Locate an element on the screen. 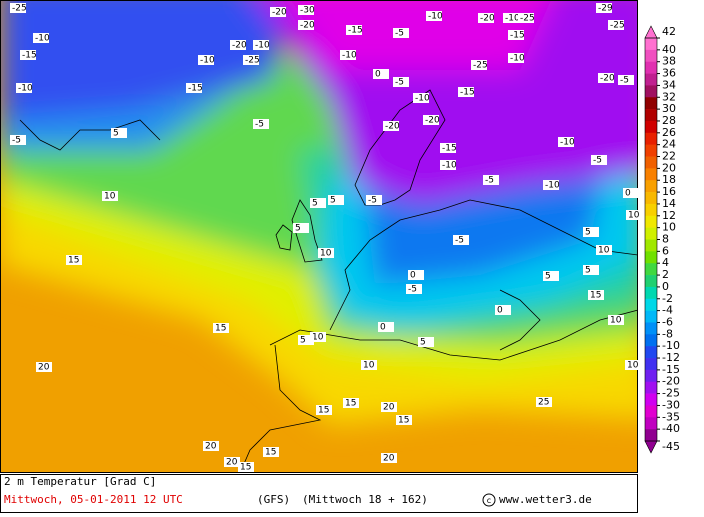 The height and width of the screenshot is (517, 704). contour-label-text: -29 is located at coordinates (605, 9).